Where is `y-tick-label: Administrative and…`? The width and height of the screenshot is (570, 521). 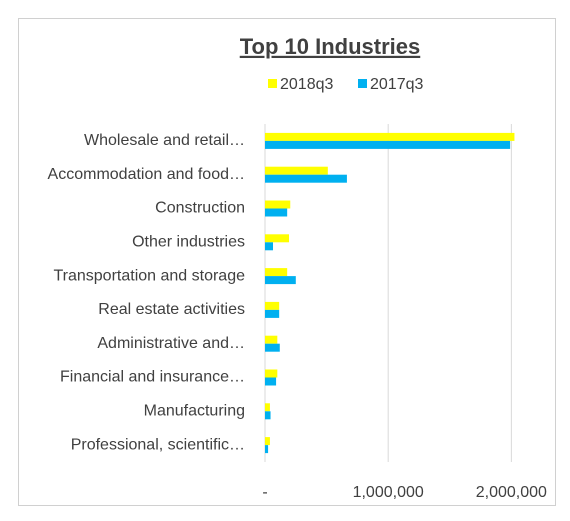 y-tick-label: Administrative and… is located at coordinates (171, 343).